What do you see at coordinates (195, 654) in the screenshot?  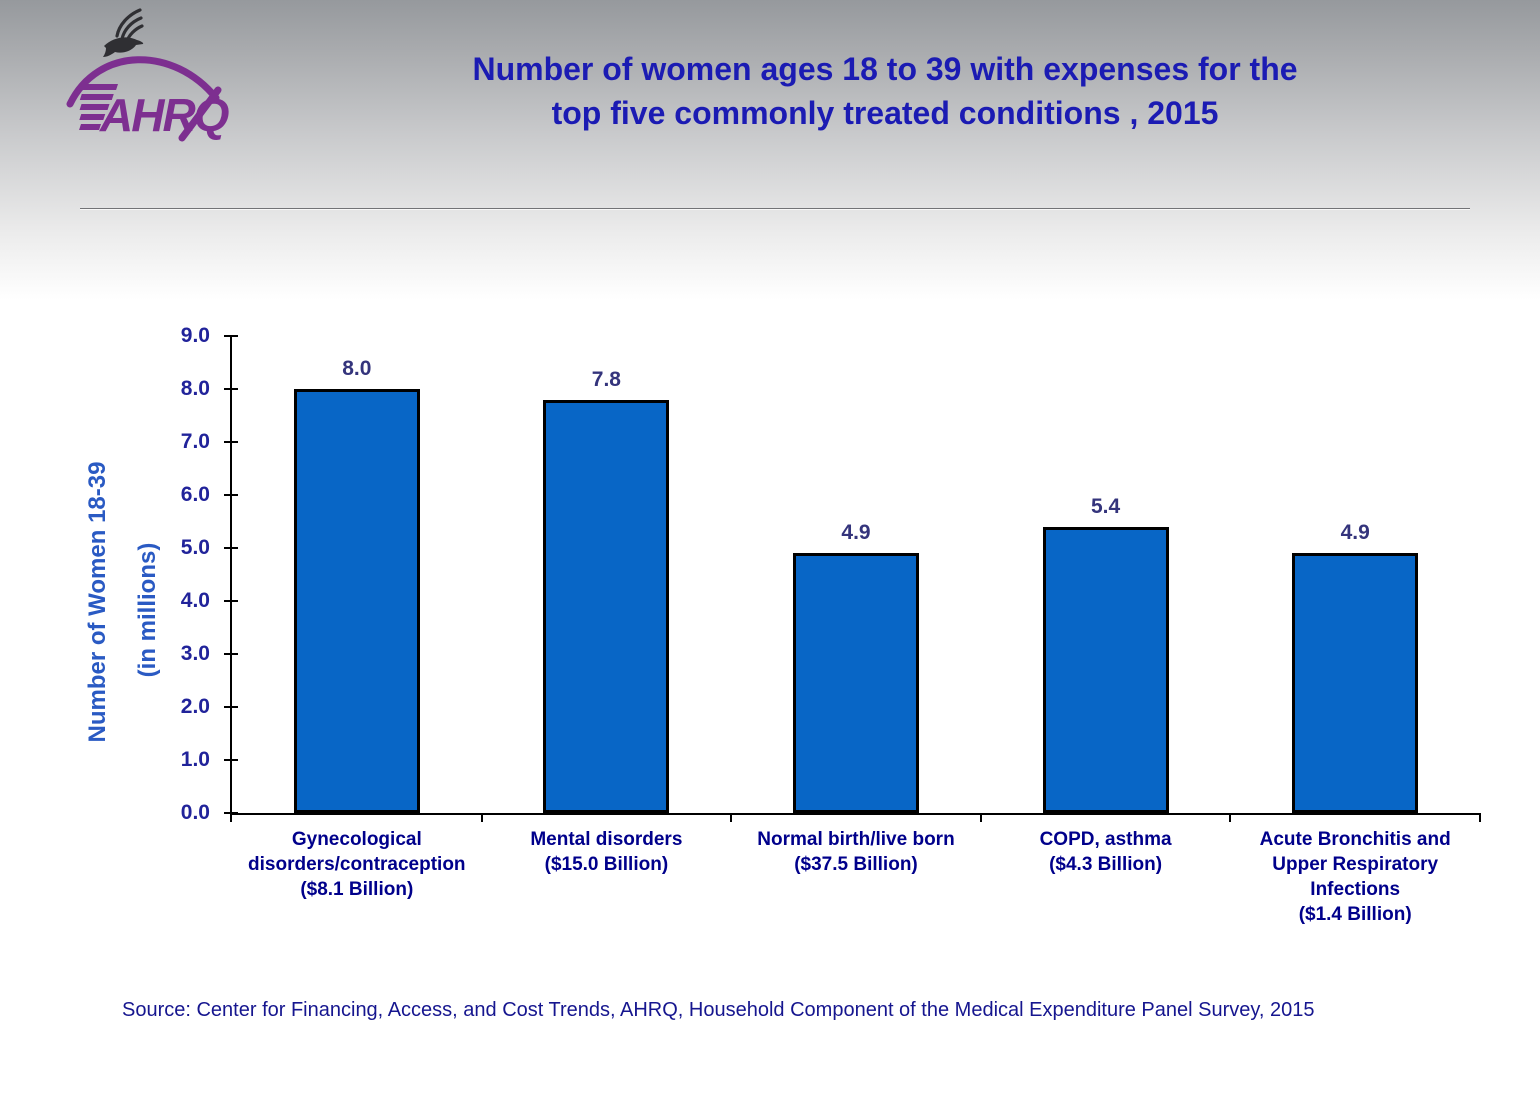 I see `y-tick-label: 3.0` at bounding box center [195, 654].